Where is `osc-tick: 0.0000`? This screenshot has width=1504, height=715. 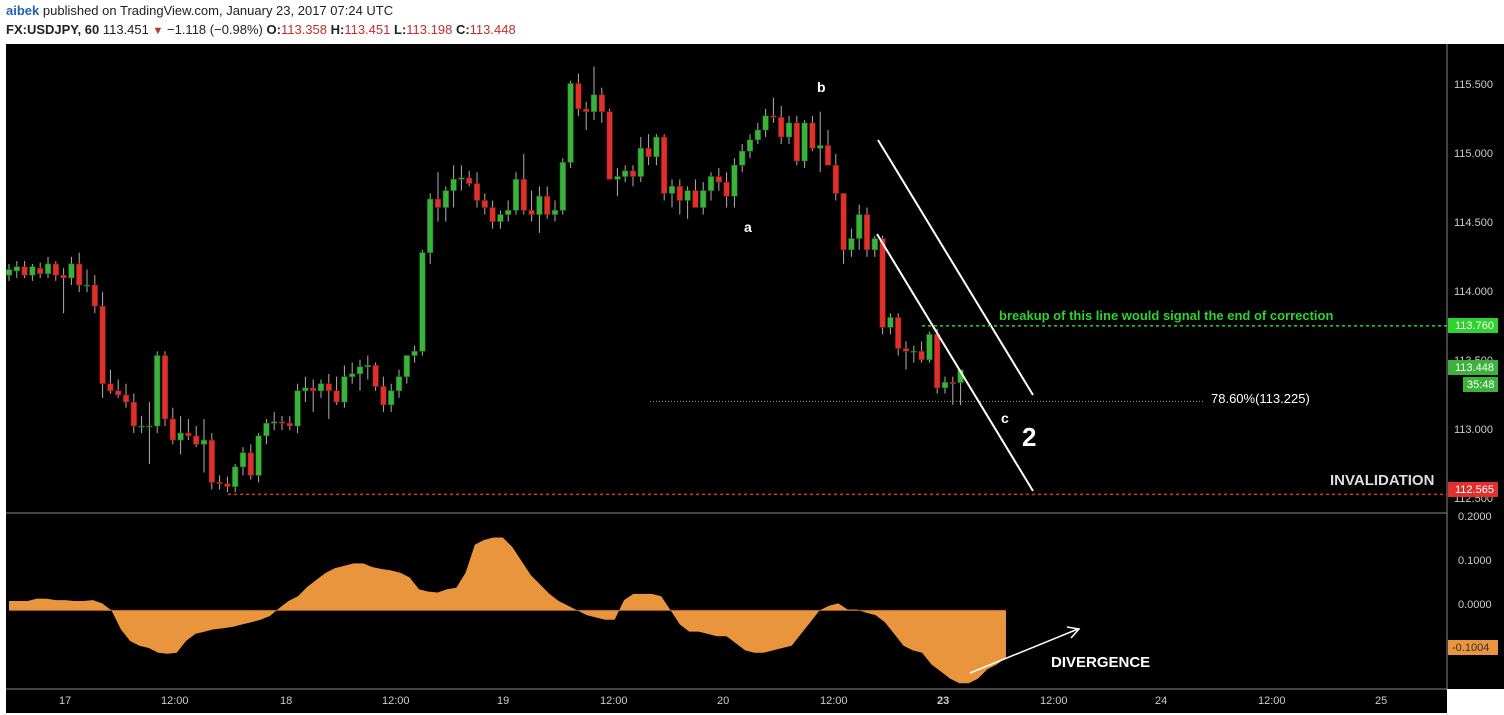 osc-tick: 0.0000 is located at coordinates (1475, 605).